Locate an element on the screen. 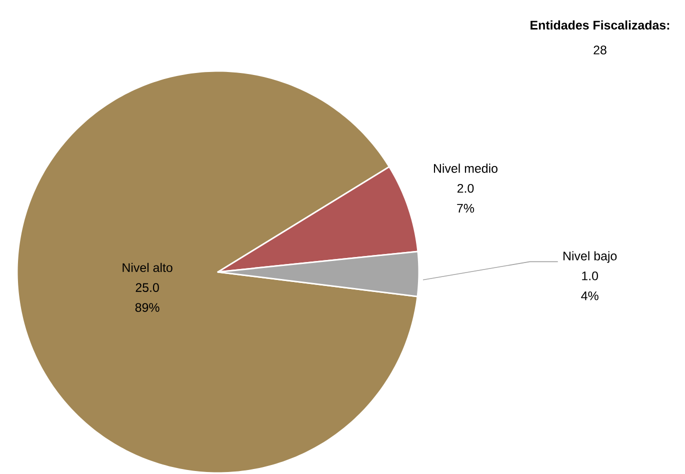 This screenshot has width=685, height=474. data-label: 2.0 is located at coordinates (465, 188).